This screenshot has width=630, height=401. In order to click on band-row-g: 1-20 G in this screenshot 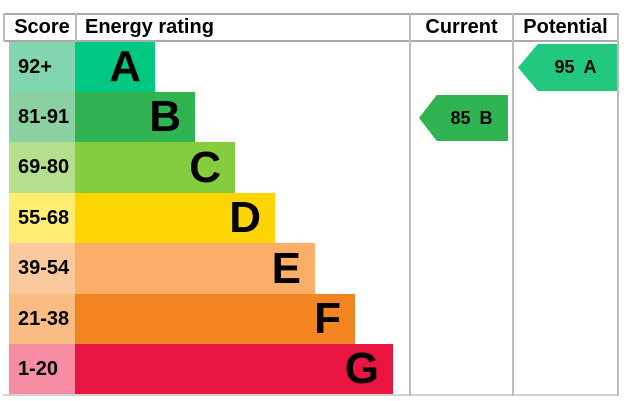, I will do `click(315, 369)`.